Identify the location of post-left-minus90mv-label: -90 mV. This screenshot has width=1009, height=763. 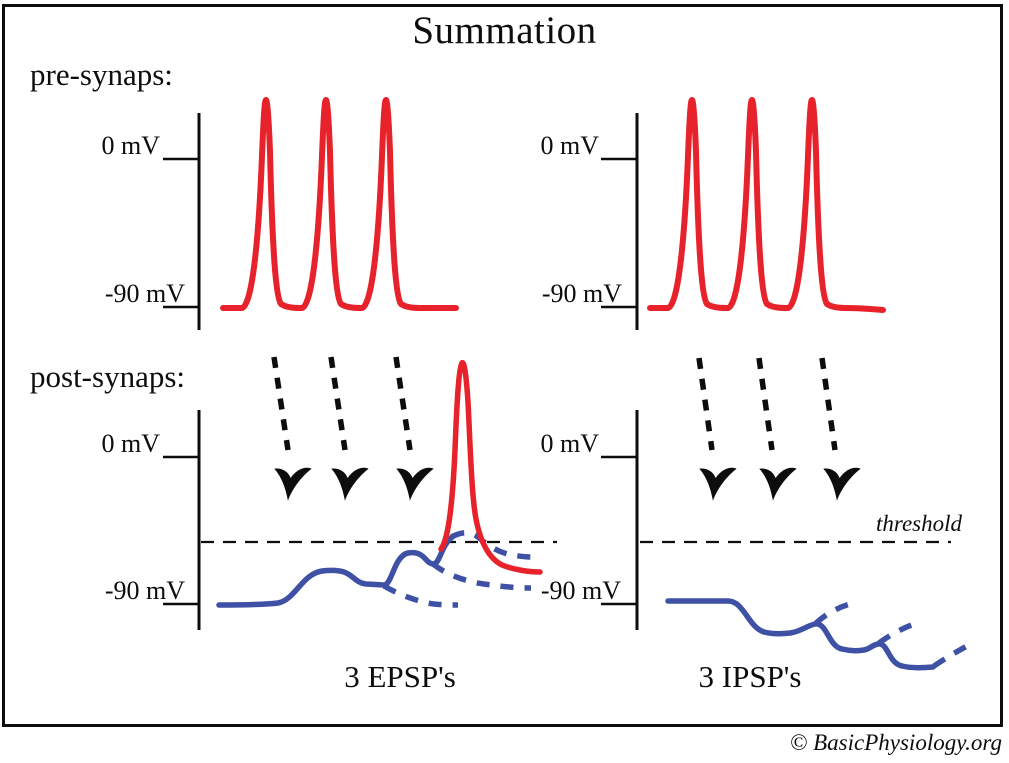
(144, 590).